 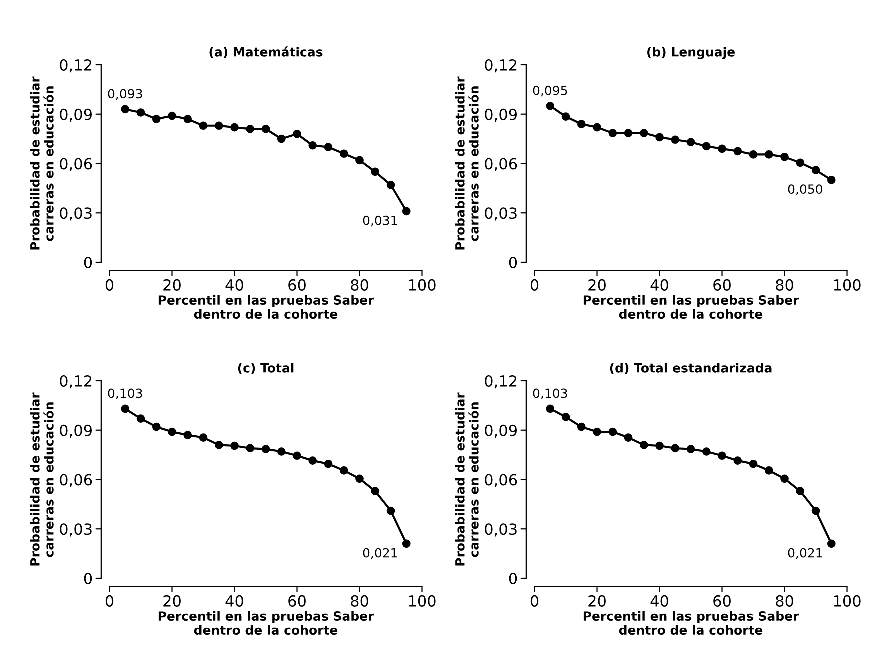 I want to click on data-label: 0,103, so click(x=125, y=394).